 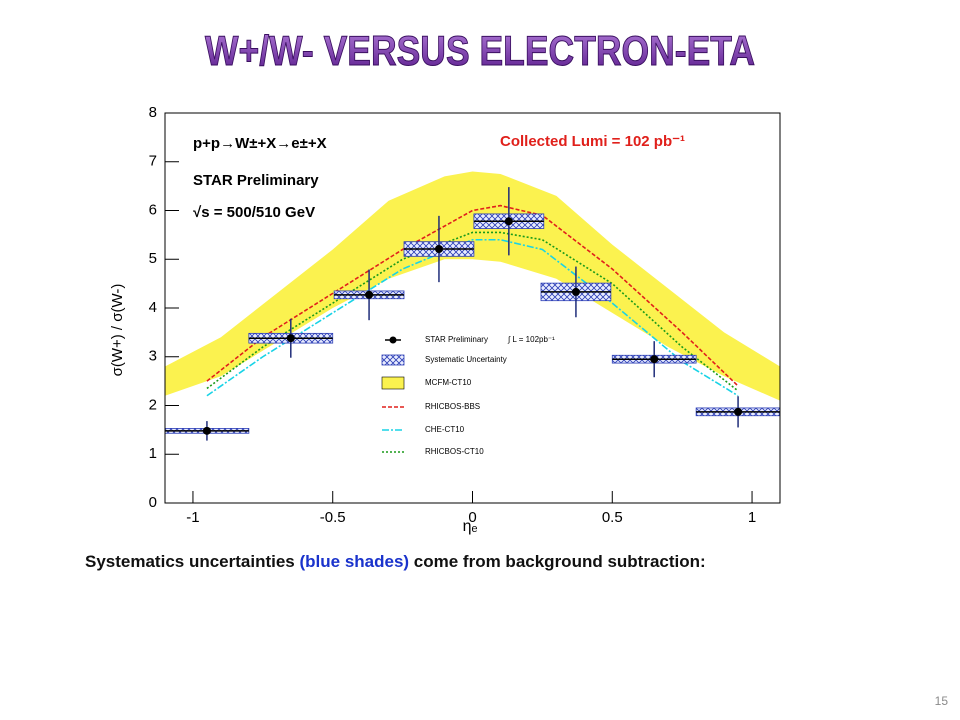 What do you see at coordinates (557, 561) in the screenshot?
I see `caption-part: come from background subtraction:` at bounding box center [557, 561].